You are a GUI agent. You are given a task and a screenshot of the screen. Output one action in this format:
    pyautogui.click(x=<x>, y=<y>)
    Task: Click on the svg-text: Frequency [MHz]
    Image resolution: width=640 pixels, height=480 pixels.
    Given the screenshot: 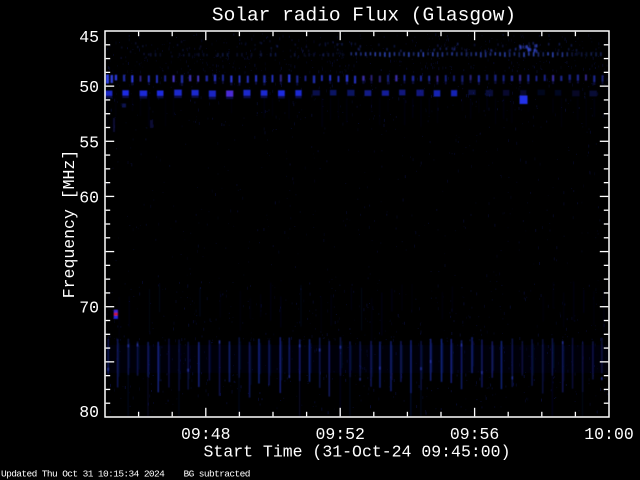 What is the action you would take?
    pyautogui.click(x=69, y=224)
    